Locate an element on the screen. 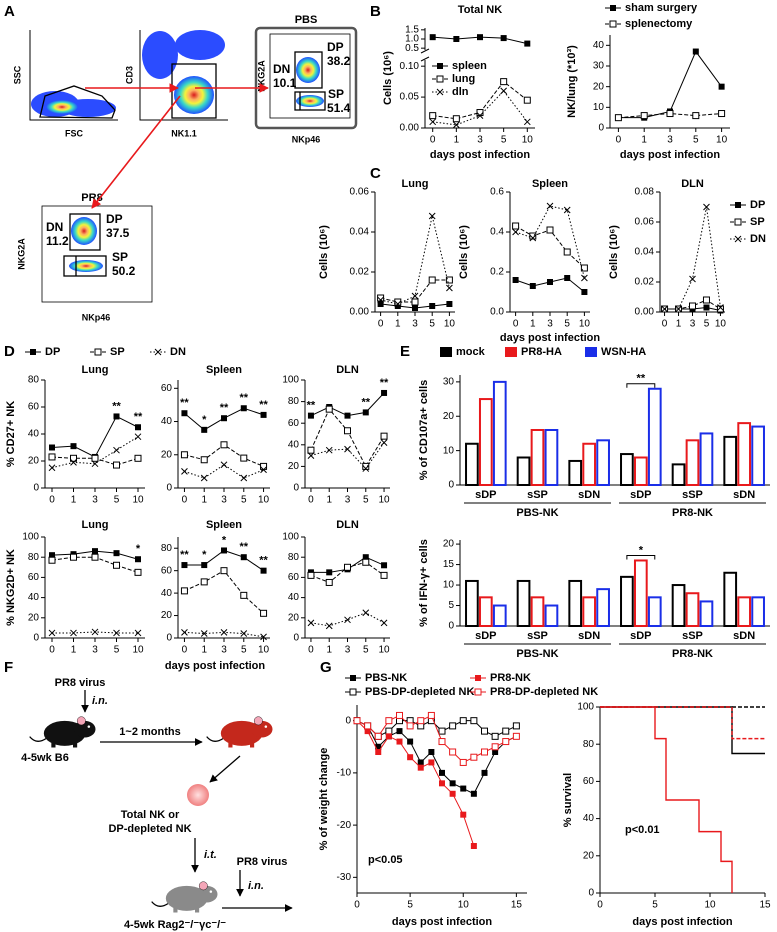 Image resolution: width=777 pixels, height=932 pixels. legend-label: SP is located at coordinates (757, 222).